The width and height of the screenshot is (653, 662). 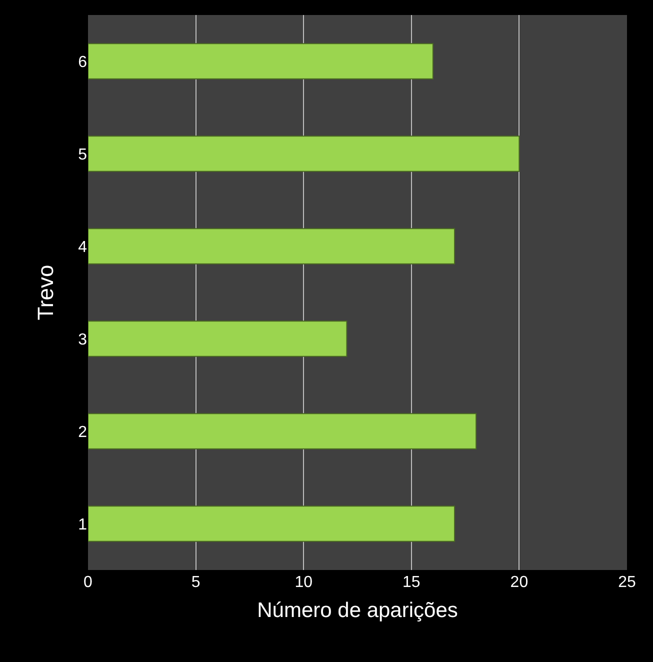 I want to click on y-tick-label: 3, so click(x=83, y=339).